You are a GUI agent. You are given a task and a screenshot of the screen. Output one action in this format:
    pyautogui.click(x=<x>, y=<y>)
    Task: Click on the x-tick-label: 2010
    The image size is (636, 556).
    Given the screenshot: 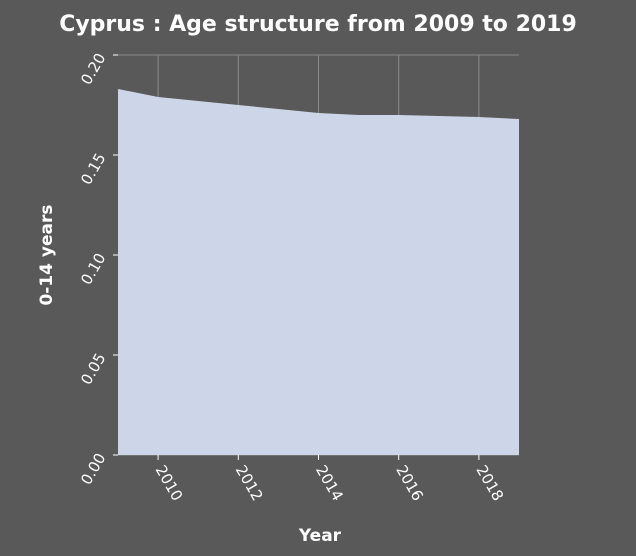 What is the action you would take?
    pyautogui.click(x=169, y=483)
    